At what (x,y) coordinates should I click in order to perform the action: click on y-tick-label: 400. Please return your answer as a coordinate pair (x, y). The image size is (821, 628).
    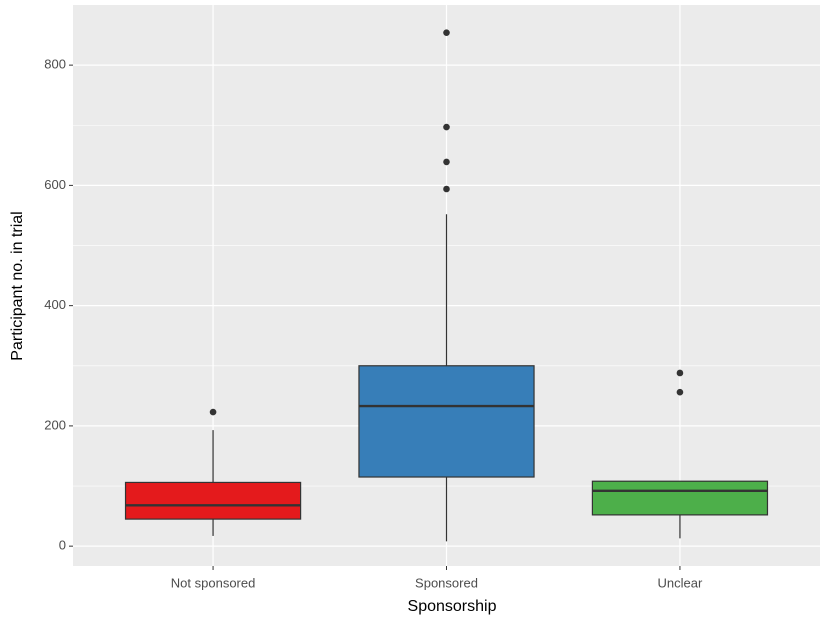
    Looking at the image, I should click on (55, 304).